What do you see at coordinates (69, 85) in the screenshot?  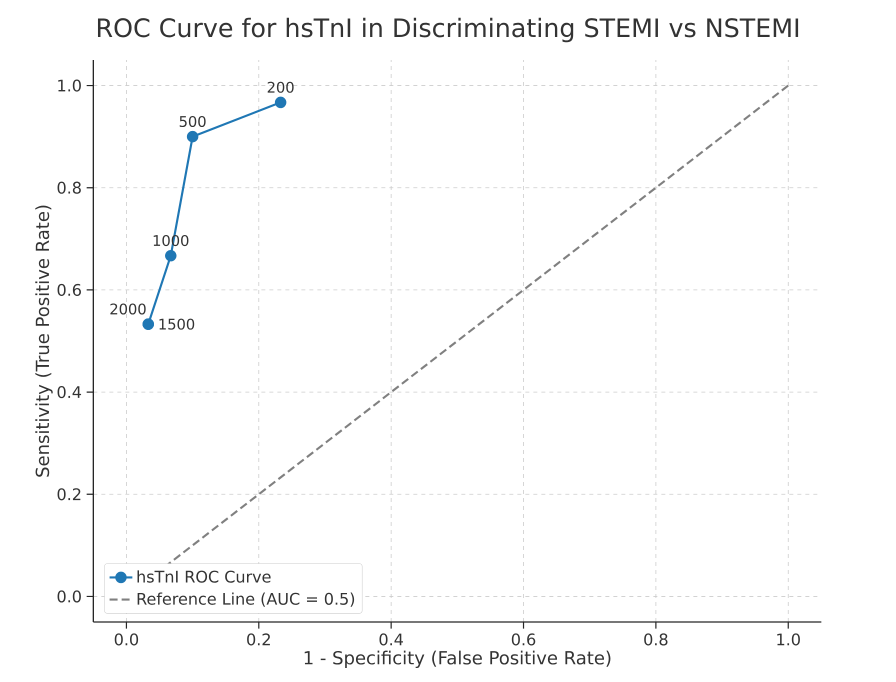 I see `y-tick-label: 1.0` at bounding box center [69, 85].